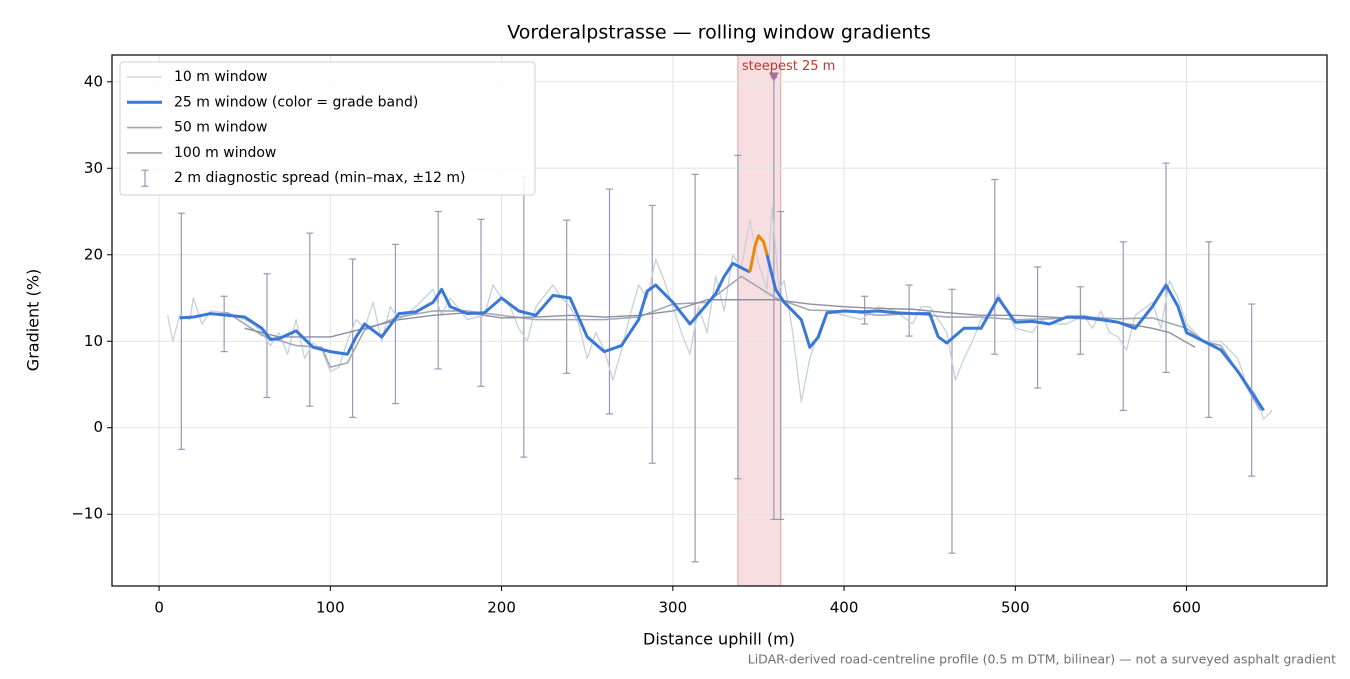 This screenshot has width=1350, height=679. What do you see at coordinates (501, 608) in the screenshot?
I see `x-tick-label: 200` at bounding box center [501, 608].